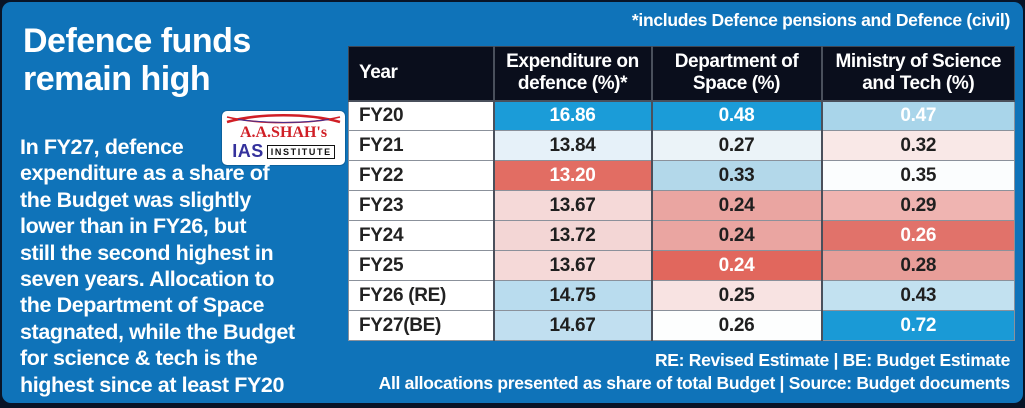 This screenshot has width=1025, height=408. Describe the element at coordinates (421, 74) in the screenshot. I see `column-header-year: Year` at that location.